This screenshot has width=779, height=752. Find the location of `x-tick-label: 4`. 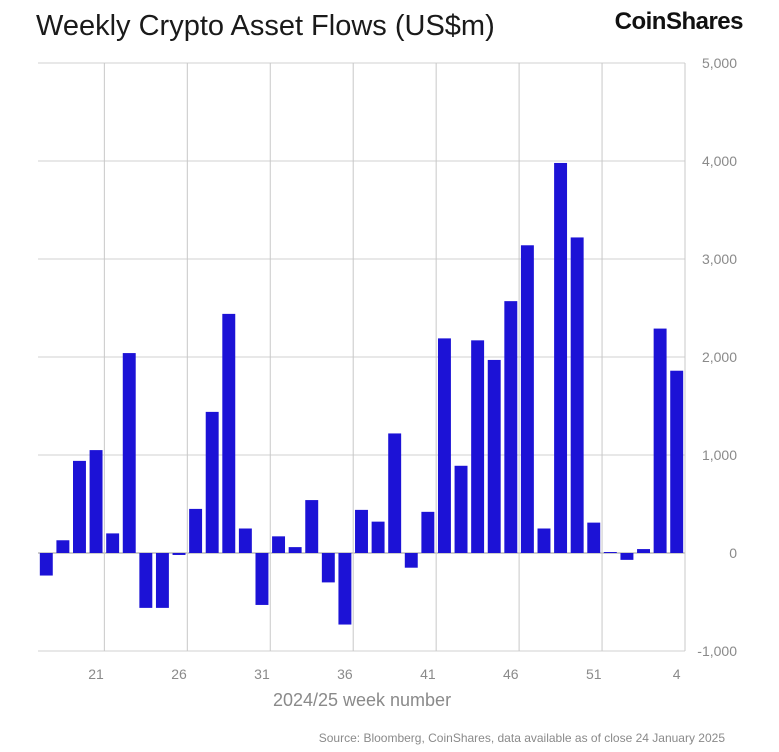

x-tick-label: 4 is located at coordinates (677, 674).